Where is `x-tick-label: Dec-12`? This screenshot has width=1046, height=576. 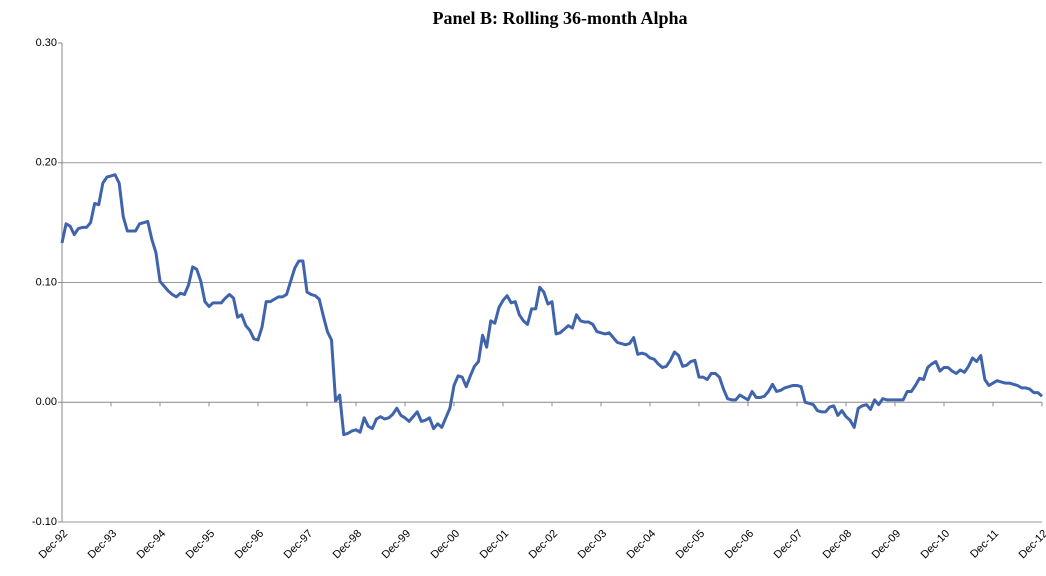 x-tick-label: Dec-12 is located at coordinates (1031, 545).